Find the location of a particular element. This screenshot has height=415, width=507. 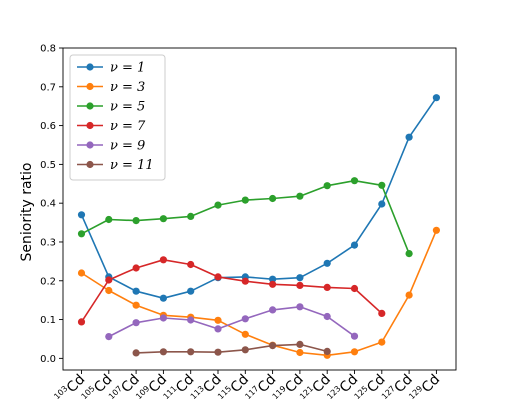

y-axis: 0.0 0.1 0.2 0.3 0.4 0.5 0.6 0.7 0.8 is located at coordinates (51, 204).